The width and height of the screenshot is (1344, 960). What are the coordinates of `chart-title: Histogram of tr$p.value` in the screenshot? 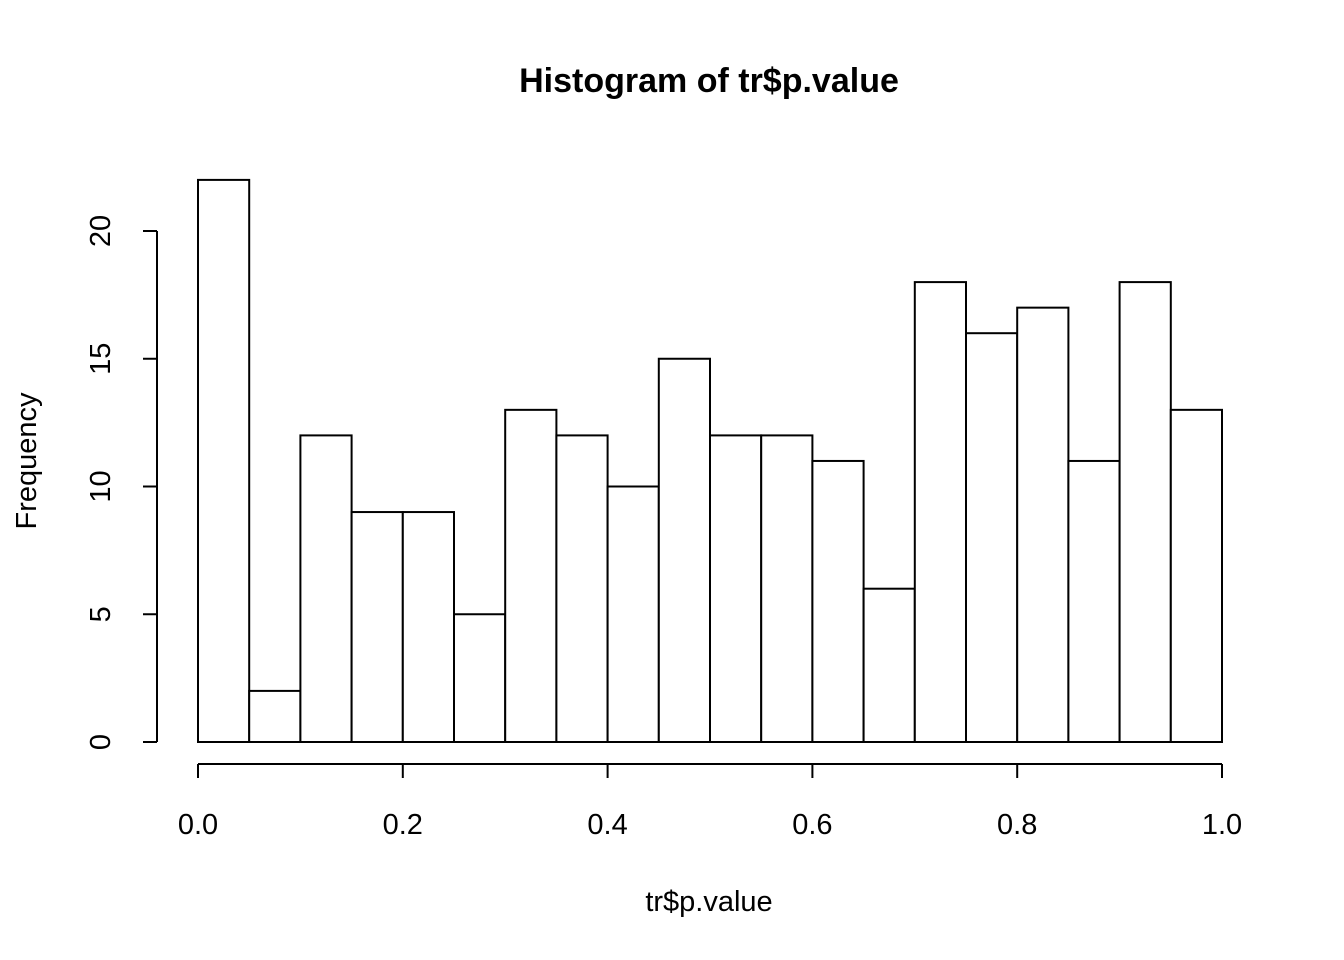 It's located at (709, 81).